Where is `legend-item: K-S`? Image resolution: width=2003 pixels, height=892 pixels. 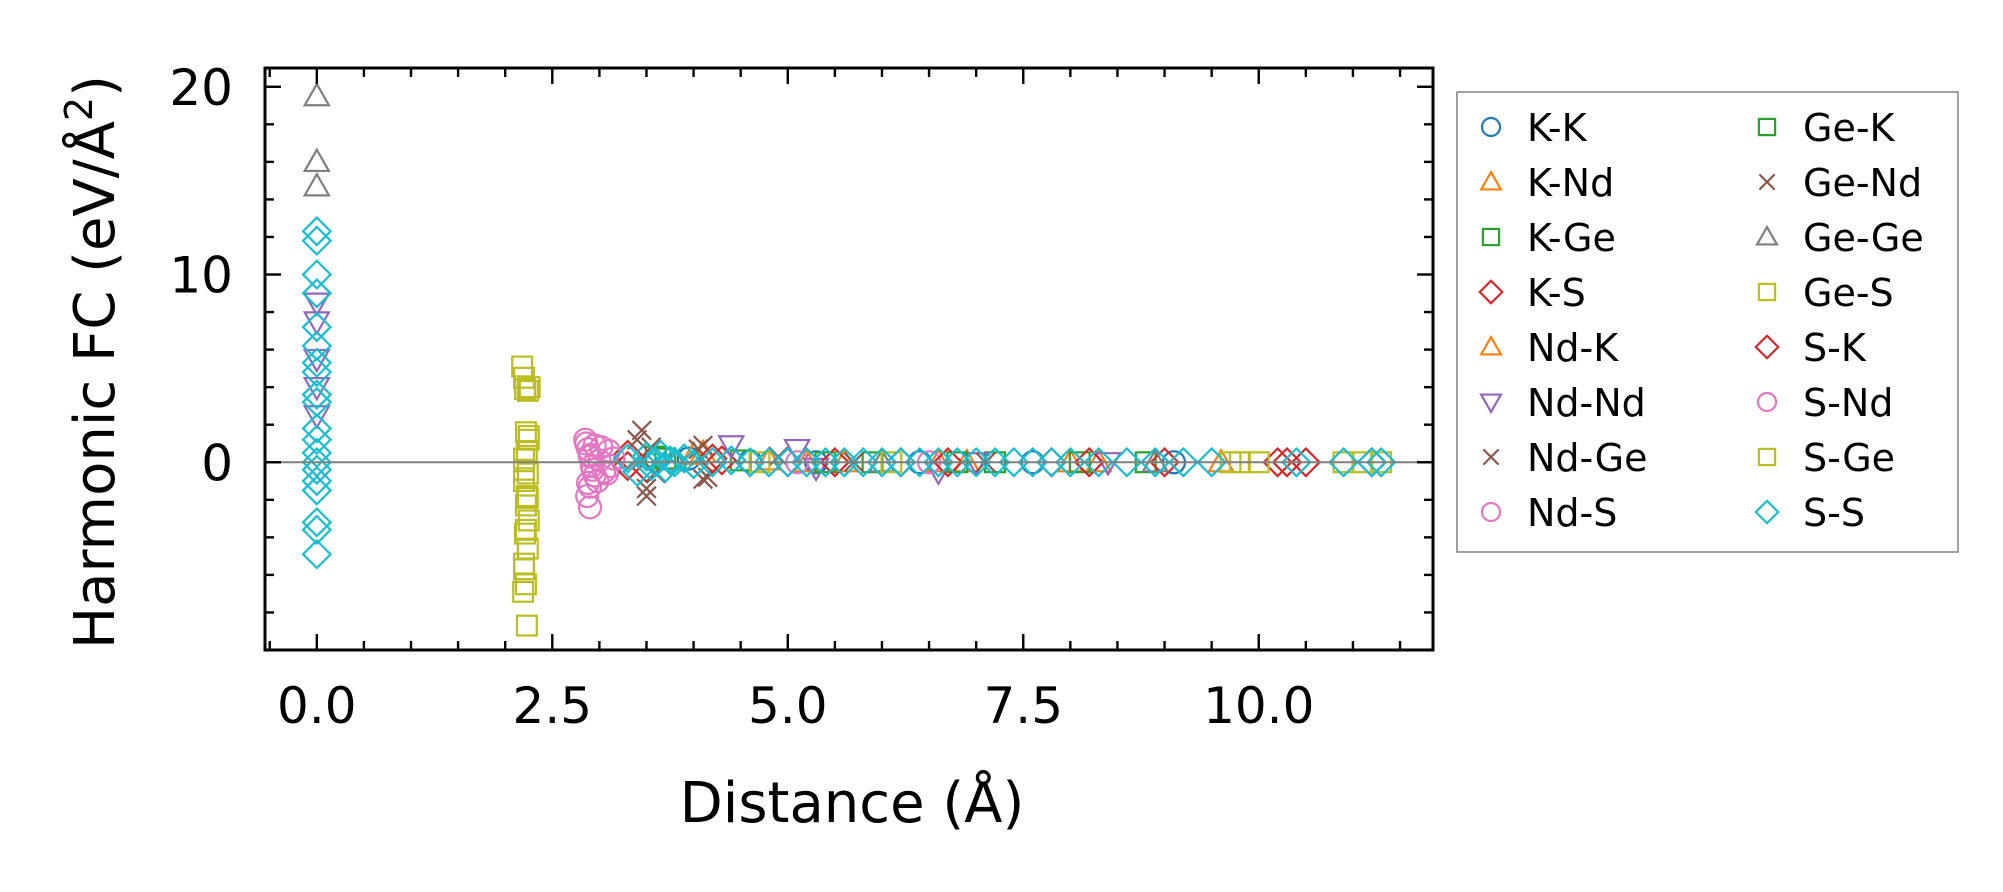 legend-item: K-S is located at coordinates (1532, 293).